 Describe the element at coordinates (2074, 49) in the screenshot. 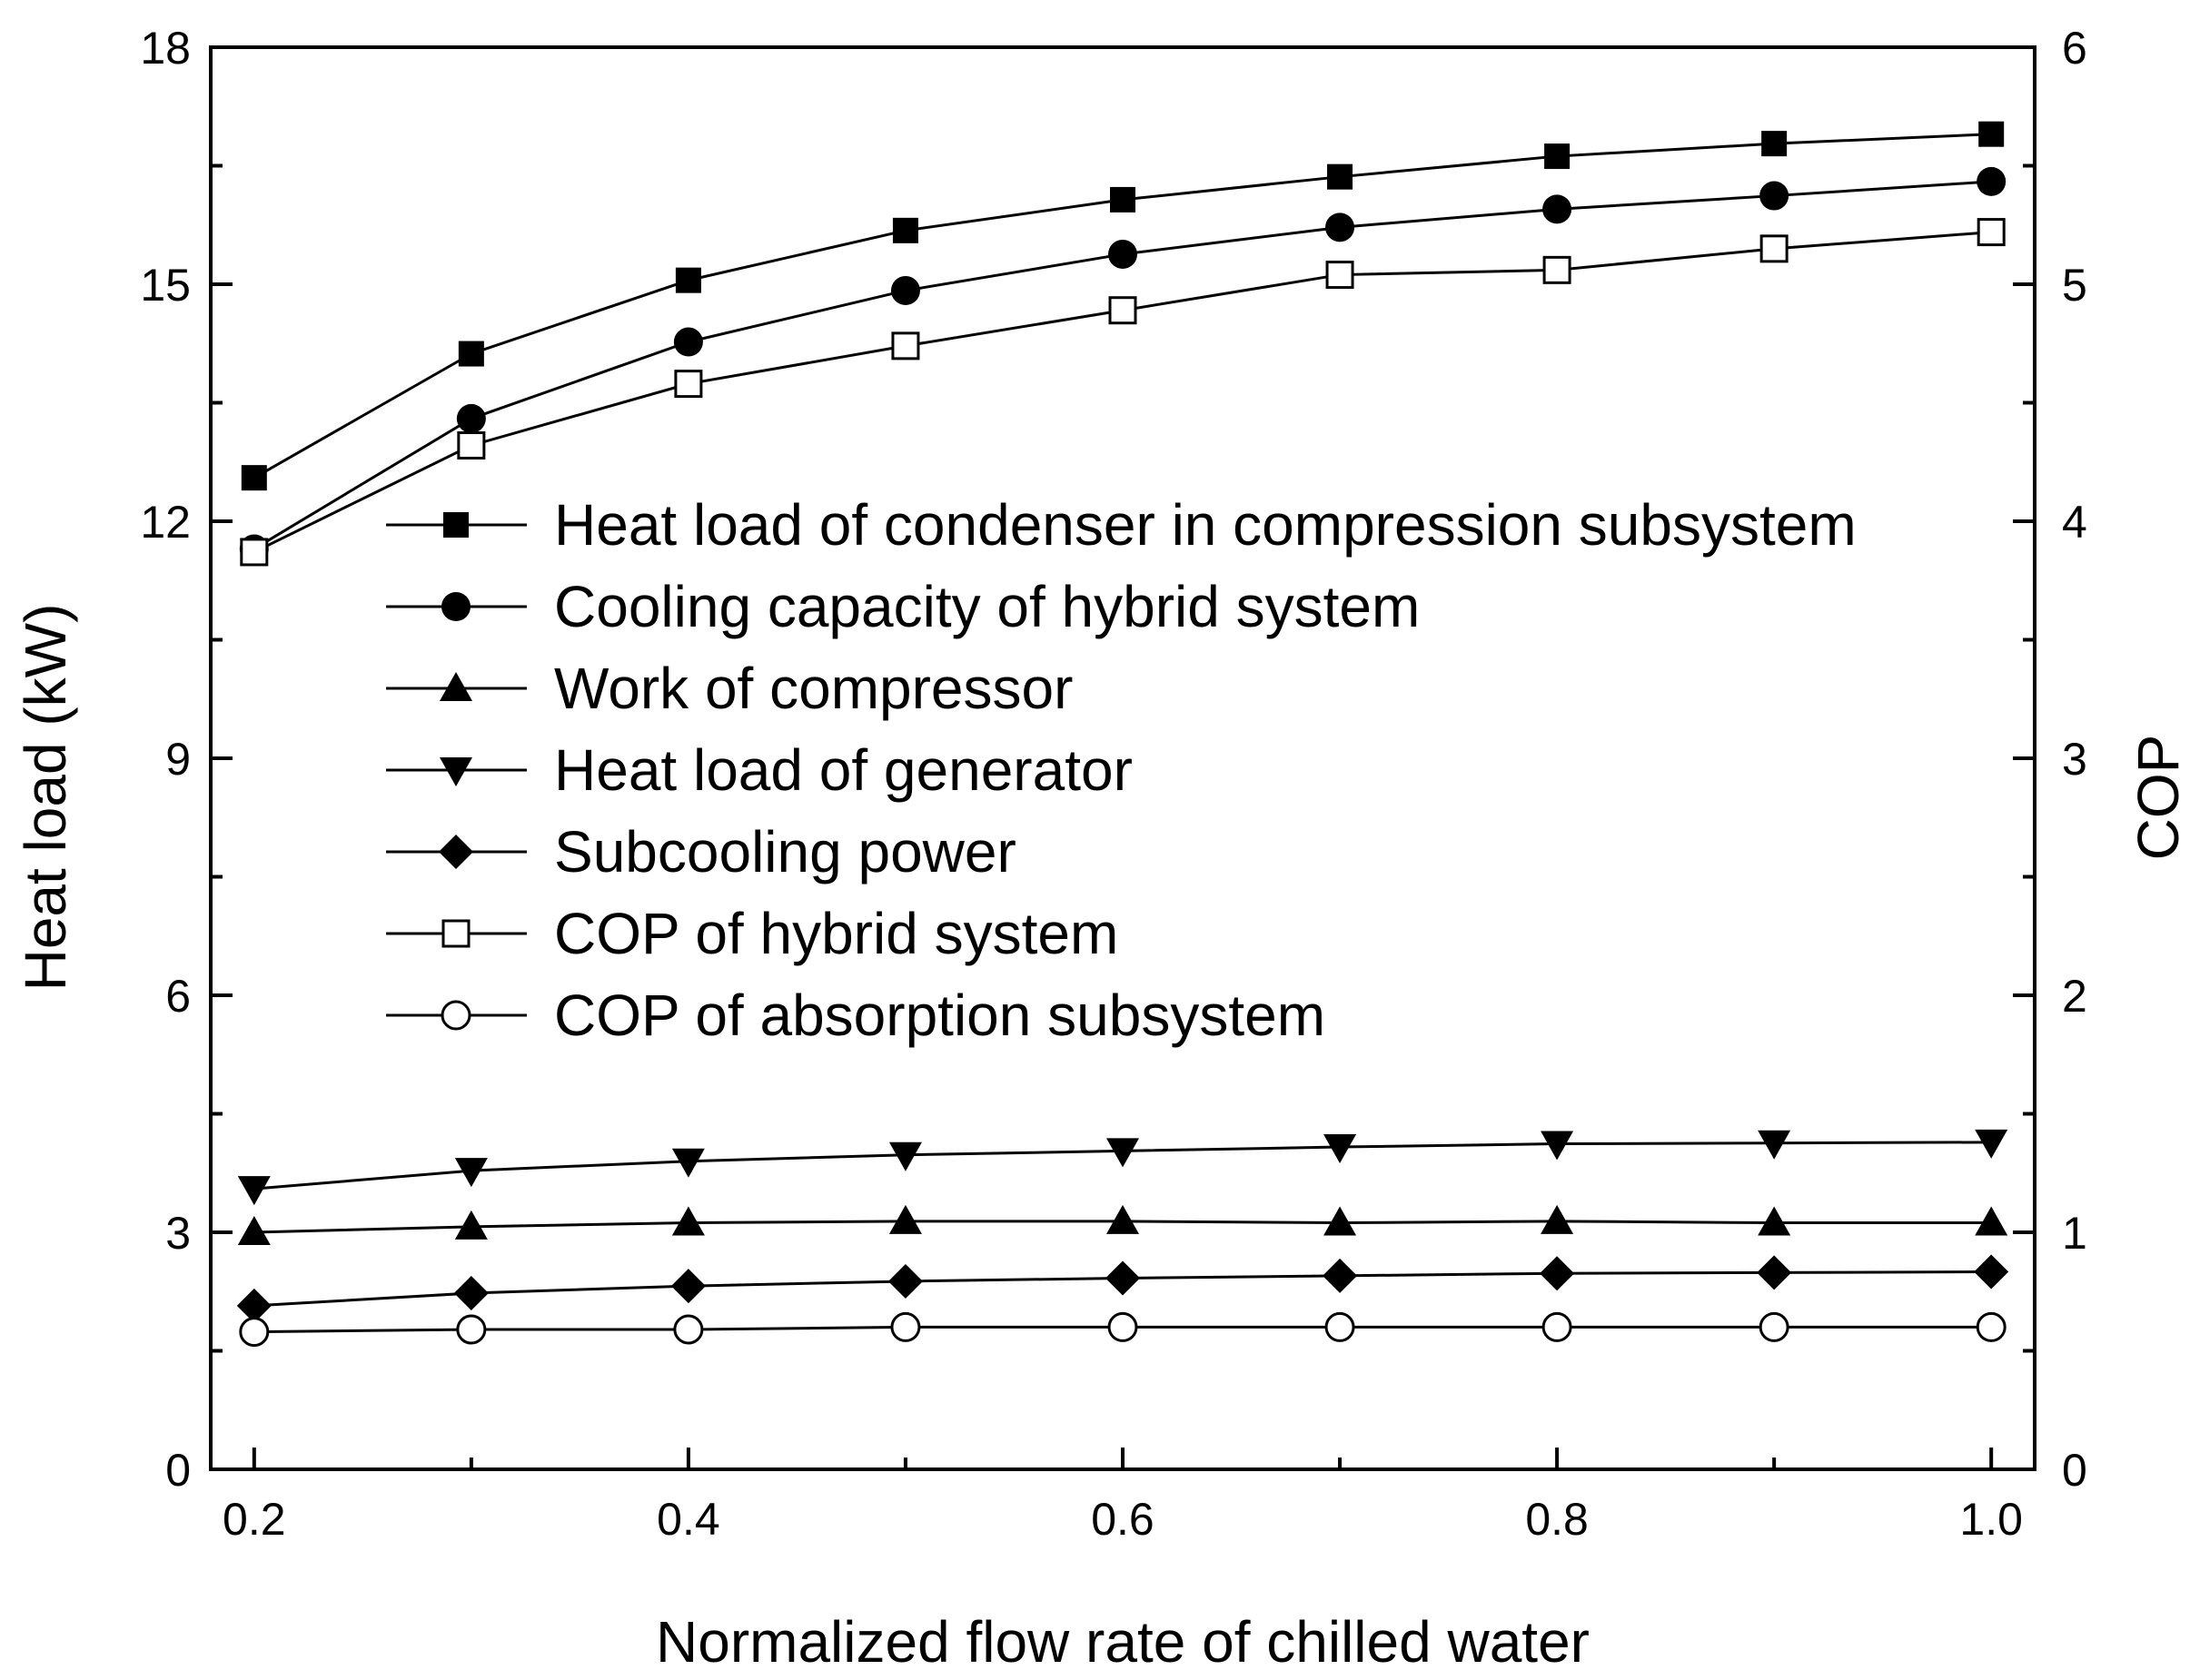

I see `y-right-tick-label: 6` at that location.